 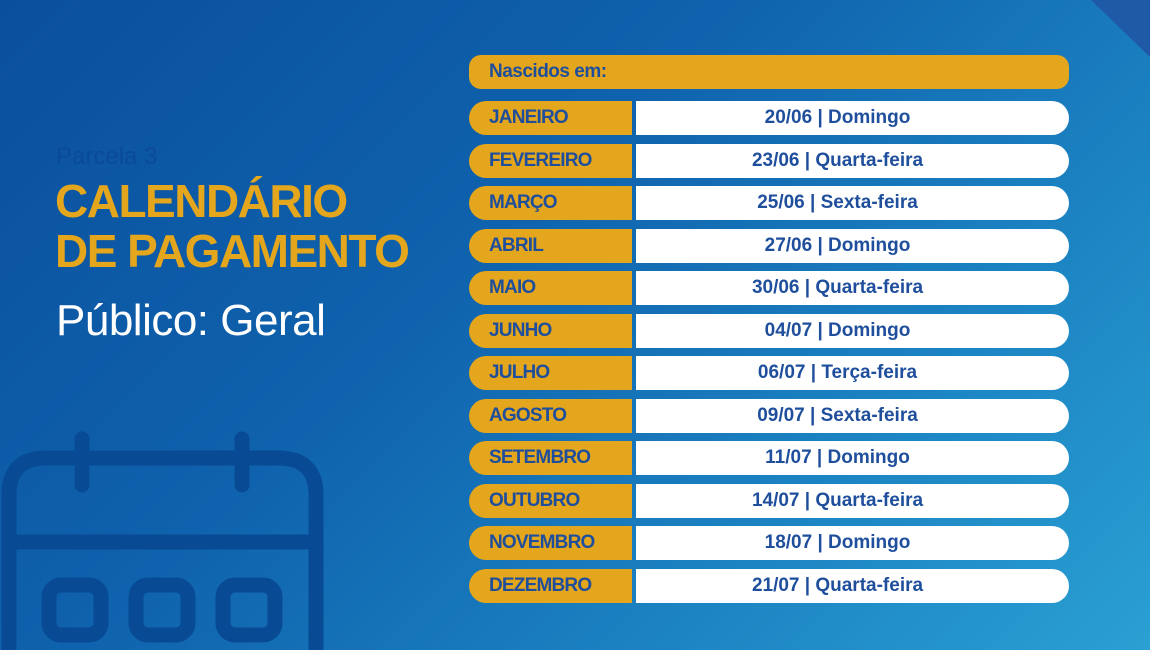 I want to click on table-row: DEZEMBRO 21/07 | Quarta-feira, so click(x=769, y=585).